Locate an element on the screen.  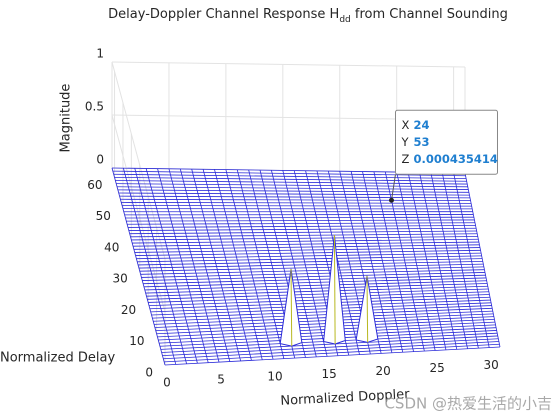
x-axis-label: Normalized Doppler is located at coordinates (345, 398).